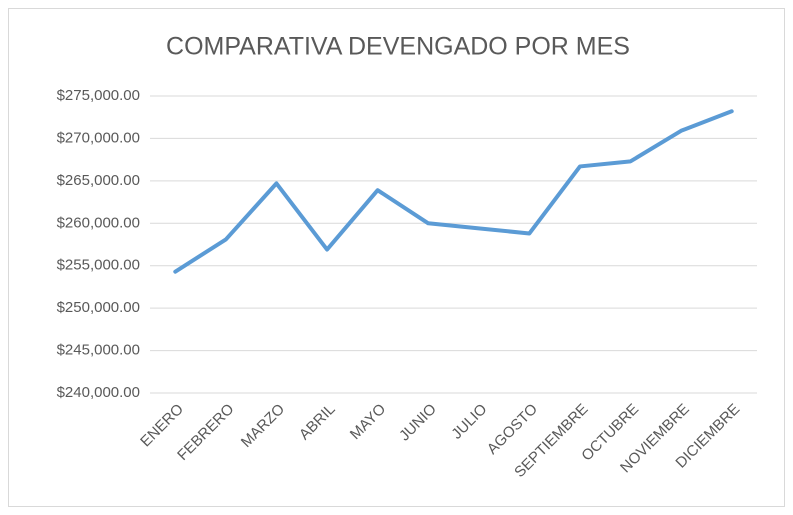 The height and width of the screenshot is (515, 793). I want to click on y-tick-label: $275,000.00, so click(98, 95).